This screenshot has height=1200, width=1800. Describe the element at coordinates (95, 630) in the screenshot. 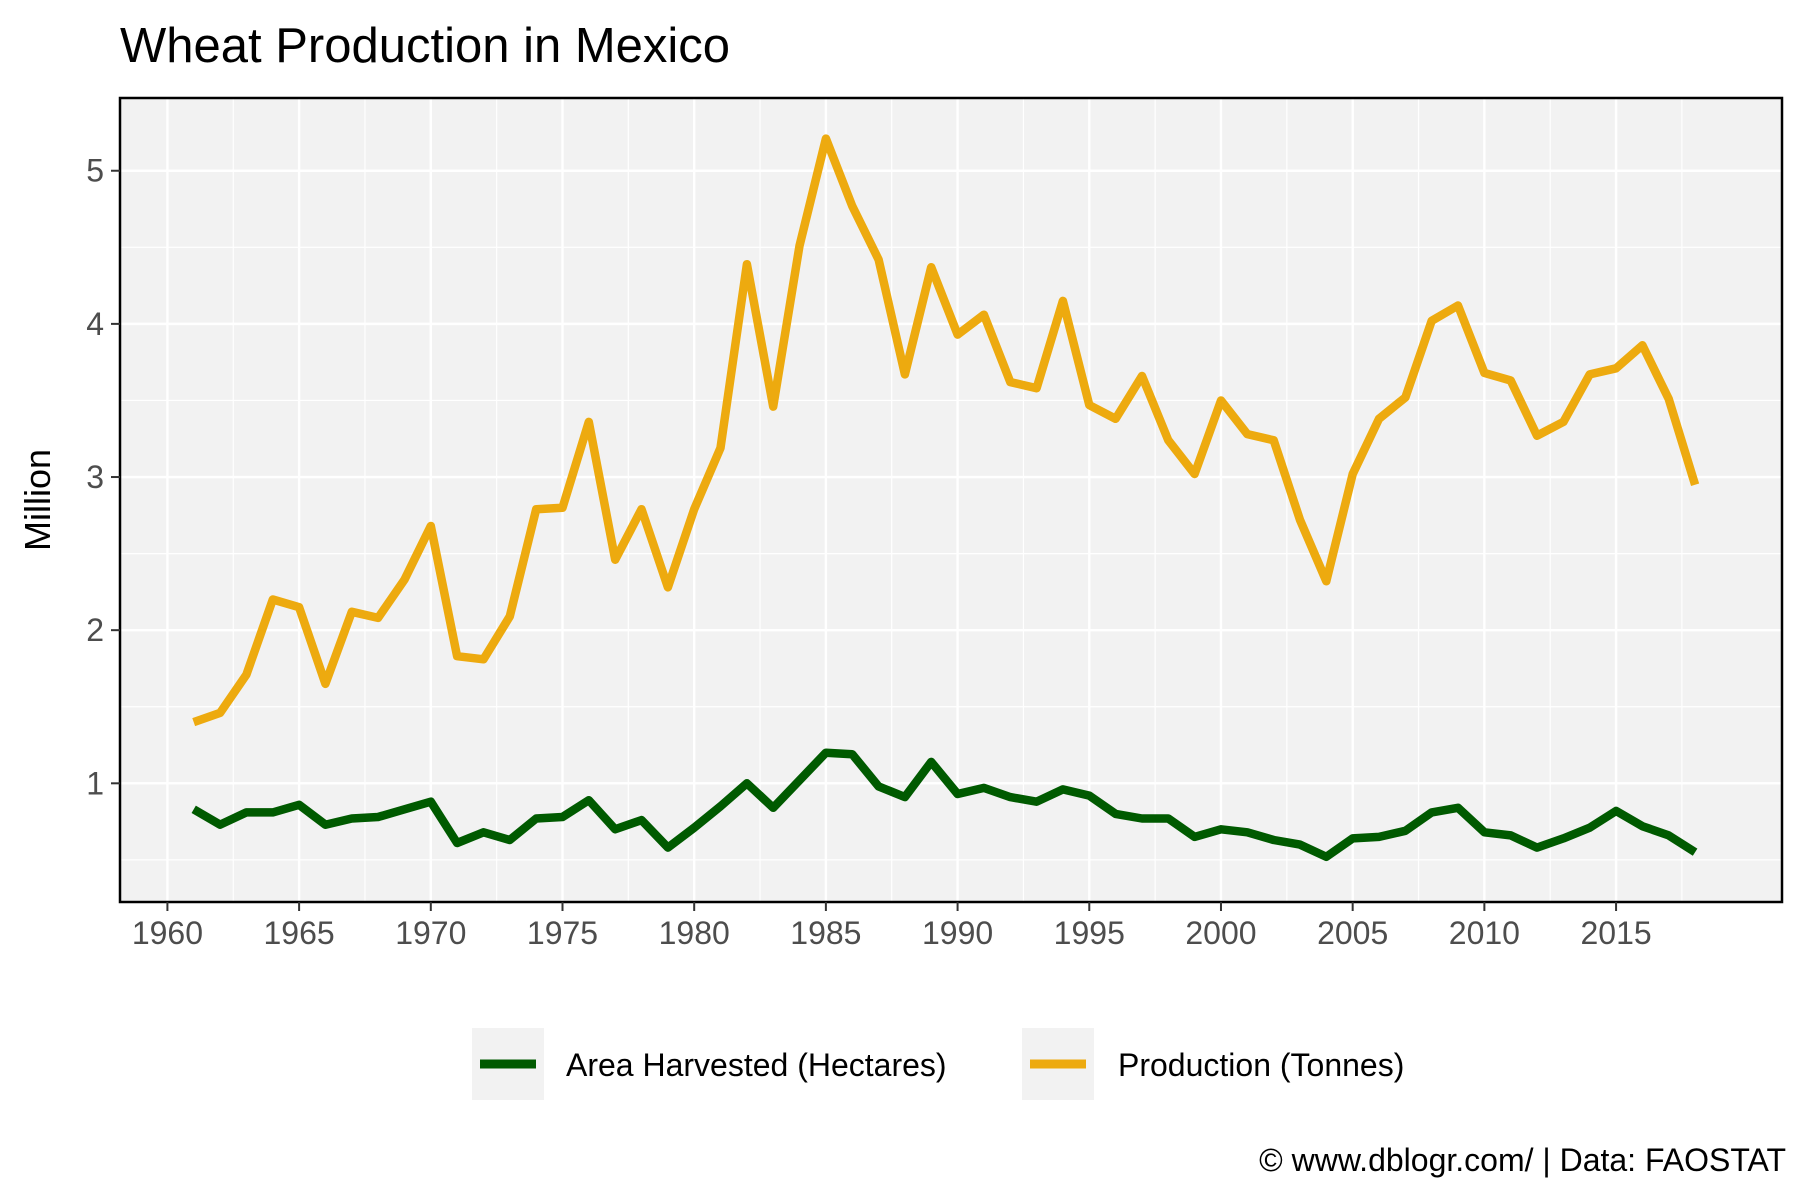

I see `y-tick-label: 2` at that location.